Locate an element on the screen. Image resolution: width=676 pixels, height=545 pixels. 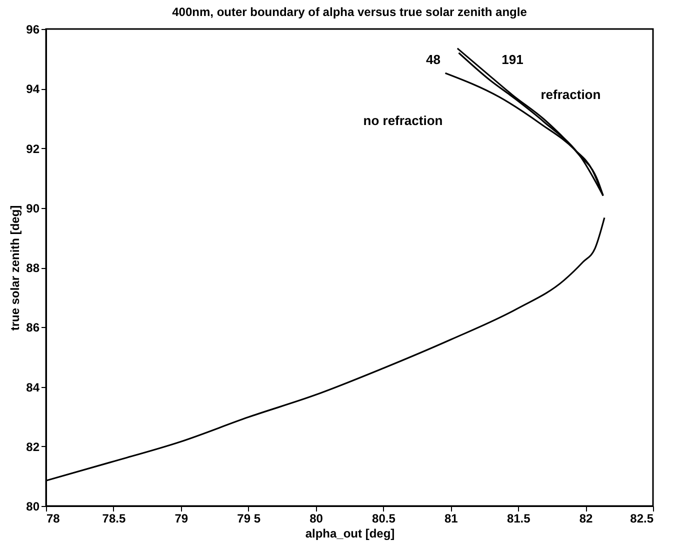
x-tick-label: 80 is located at coordinates (317, 519).